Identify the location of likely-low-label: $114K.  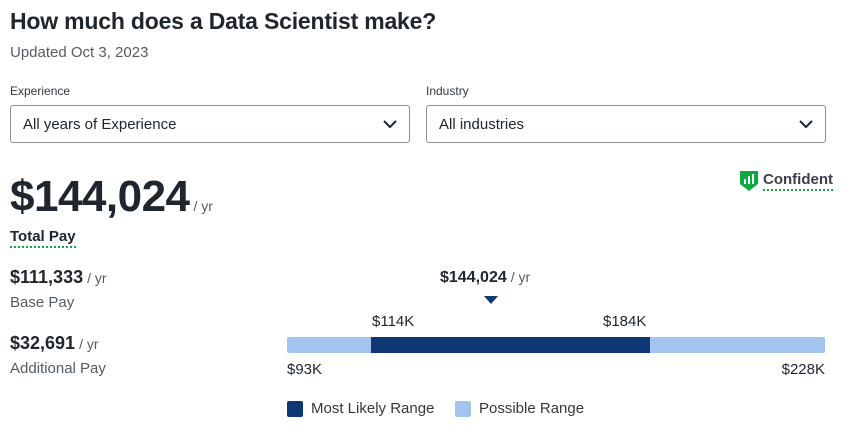
(393, 321).